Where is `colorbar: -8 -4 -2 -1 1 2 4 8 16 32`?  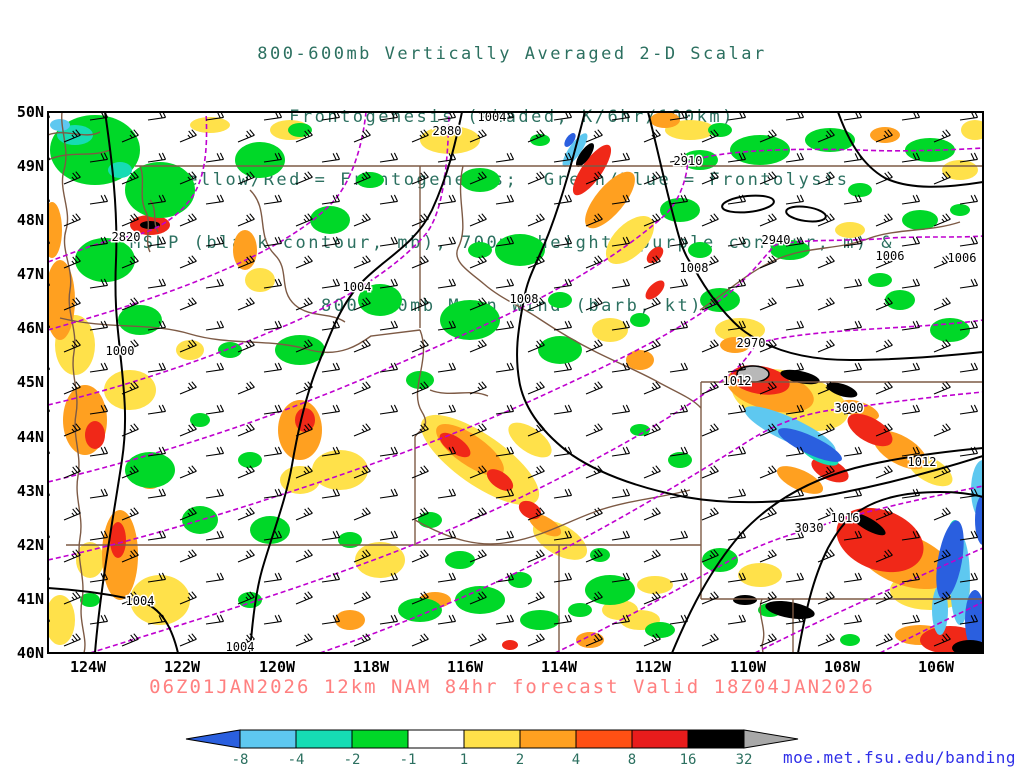 colorbar: -8 -4 -2 -1 1 2 4 8 16 32 is located at coordinates (492, 748).